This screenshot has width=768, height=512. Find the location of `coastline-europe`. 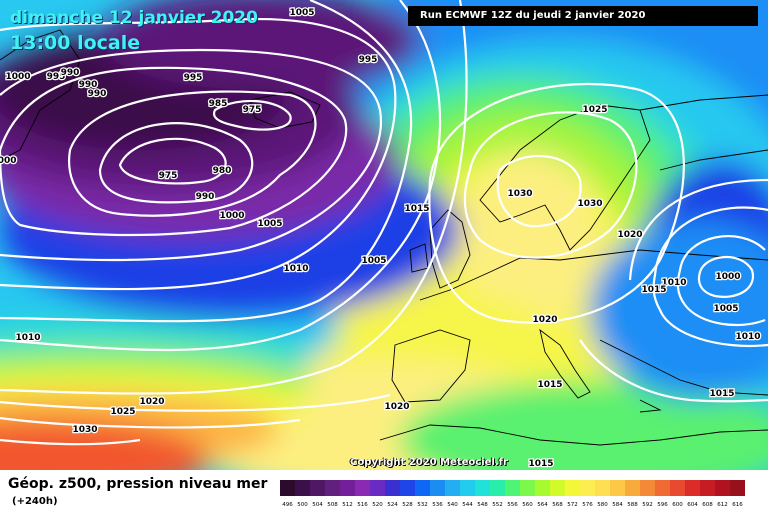

coastline-europe is located at coordinates (593, 275).